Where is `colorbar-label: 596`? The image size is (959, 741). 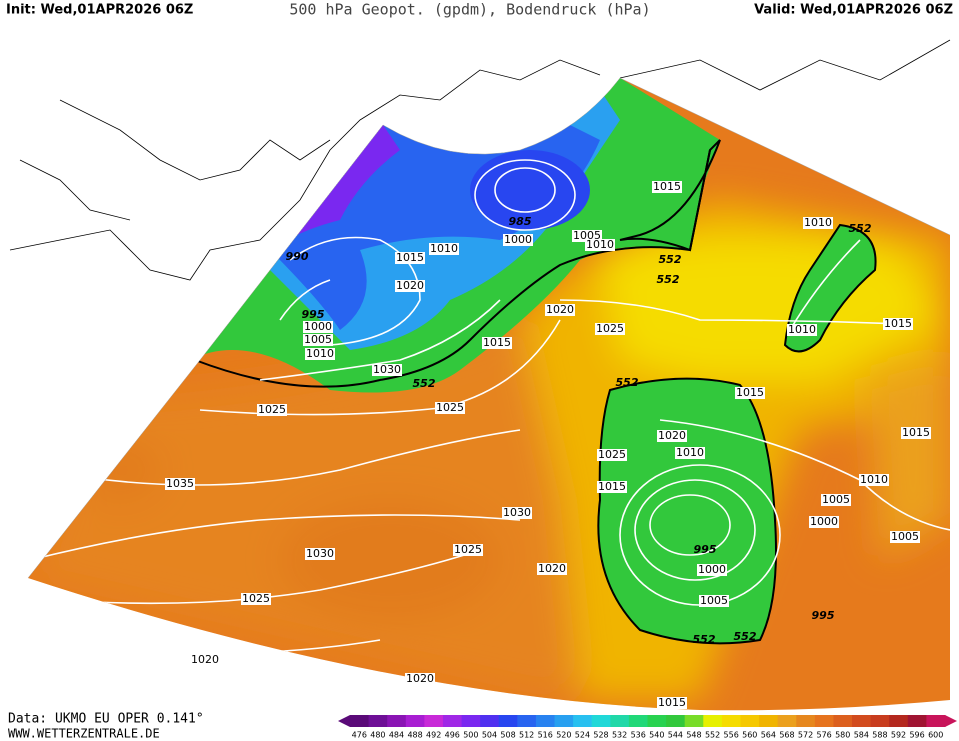
colorbar-label: 596 is located at coordinates (916, 735).